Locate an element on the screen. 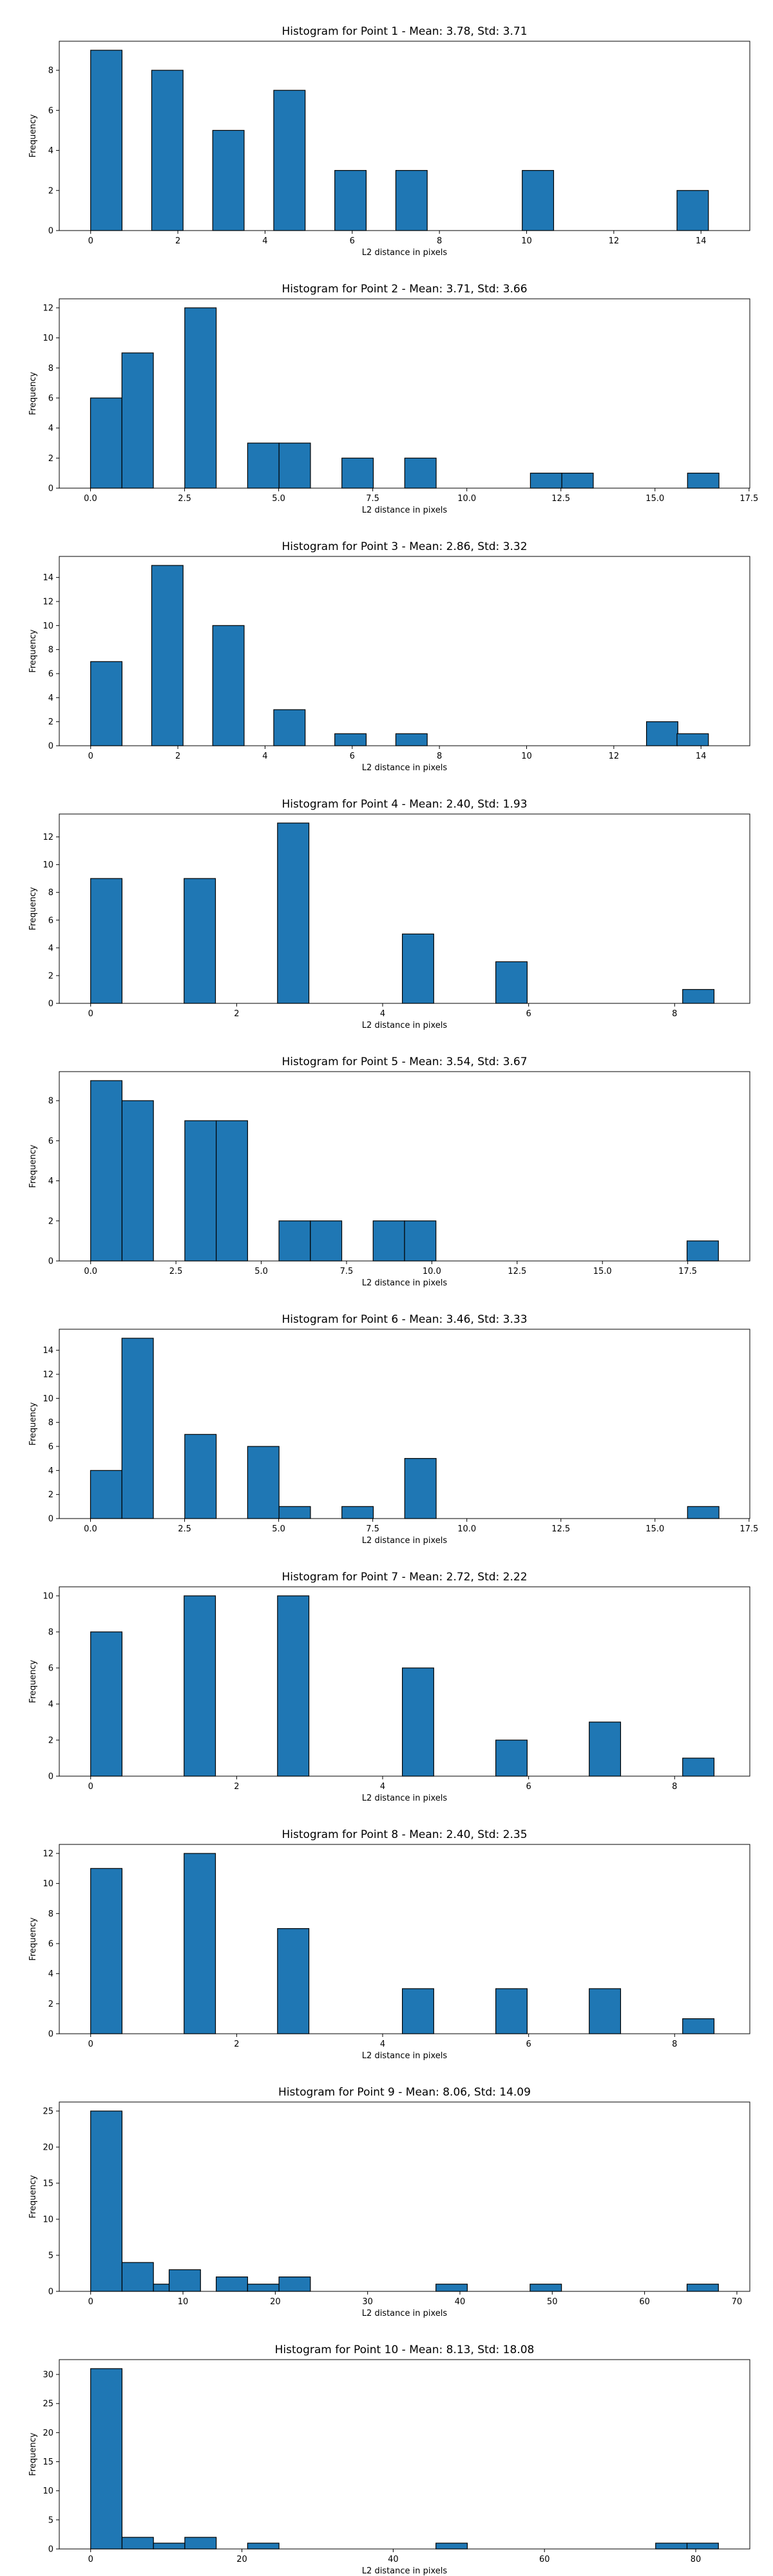  x-tick-label: 0 is located at coordinates (90, 2559).